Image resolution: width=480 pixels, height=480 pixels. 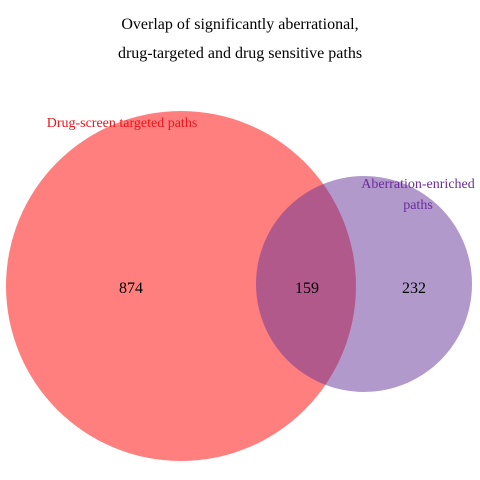 What do you see at coordinates (240, 53) in the screenshot?
I see `title-line-2: drug-targeted and drug sensitive paths` at bounding box center [240, 53].